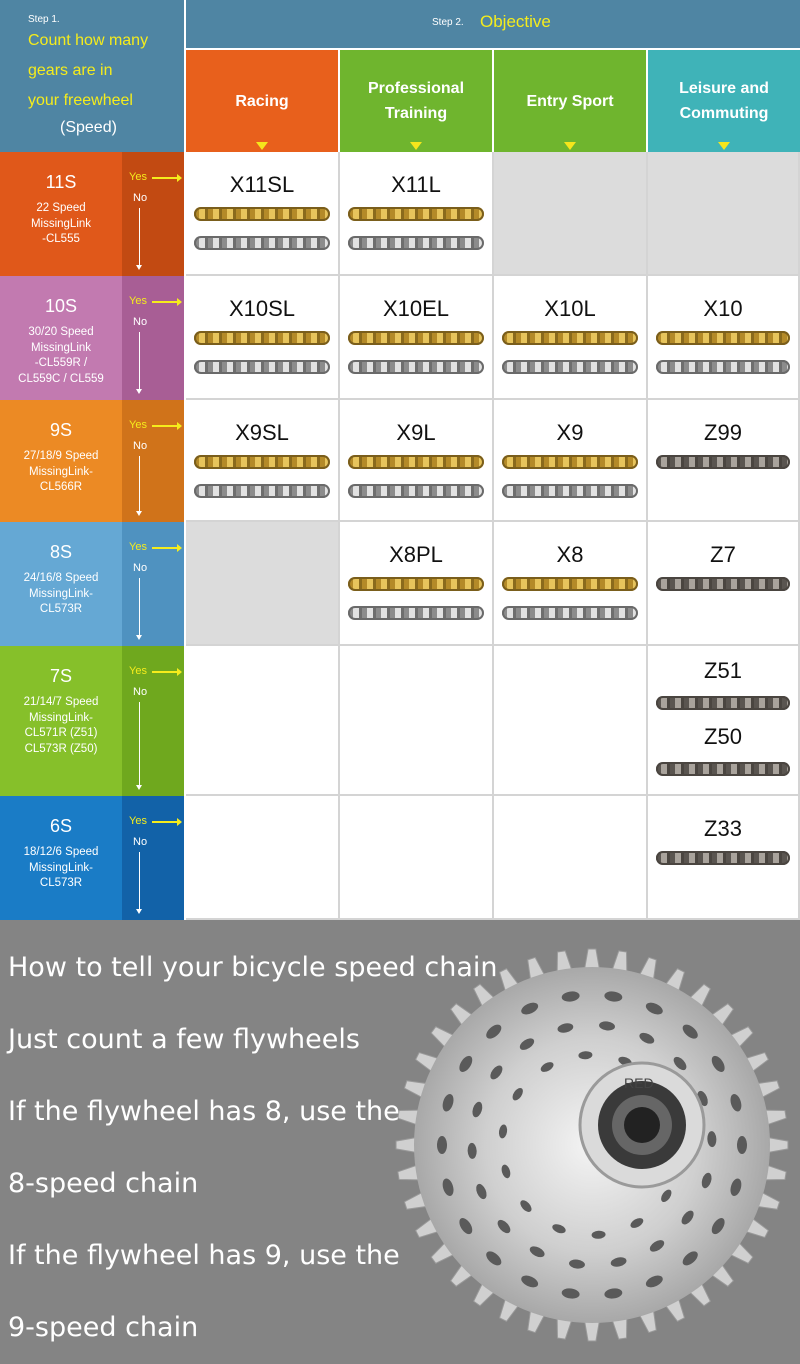 This screenshot has height=1364, width=800. What do you see at coordinates (253, 967) in the screenshot?
I see `bottom-text-line-1: How to tell your bicycle speed chain` at bounding box center [253, 967].